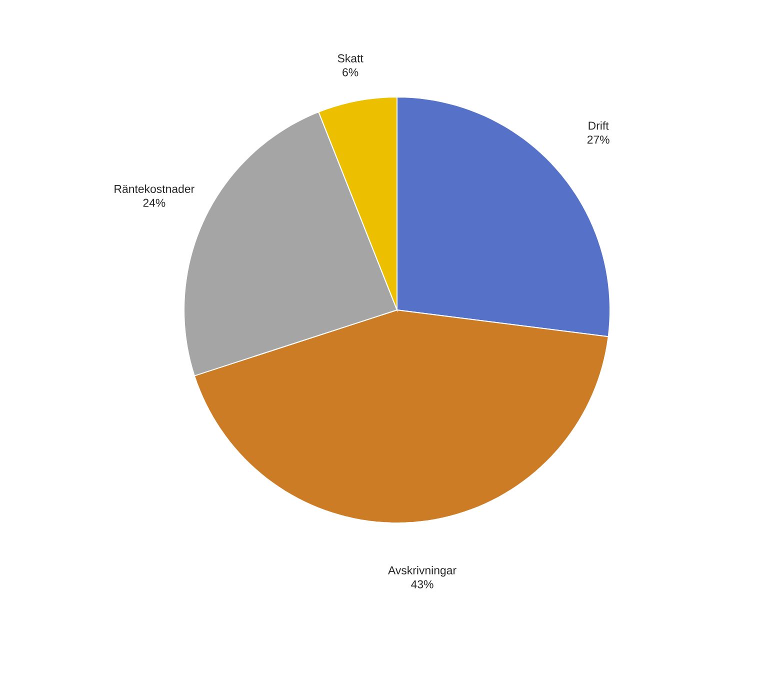  What do you see at coordinates (350, 72) in the screenshot?
I see `data-label: 6%` at bounding box center [350, 72].